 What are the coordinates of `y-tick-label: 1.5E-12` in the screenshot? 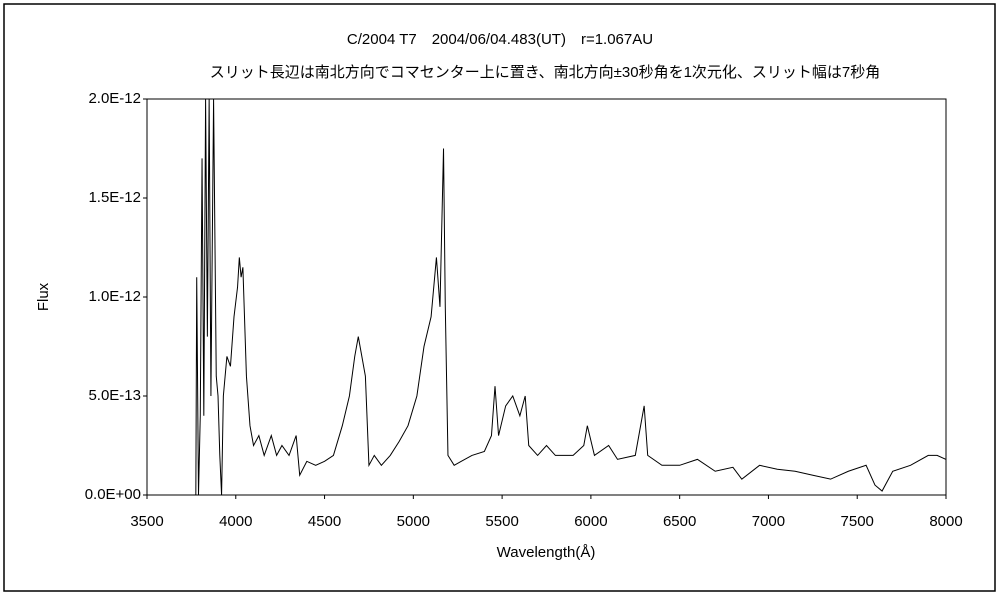 It's located at (114, 197).